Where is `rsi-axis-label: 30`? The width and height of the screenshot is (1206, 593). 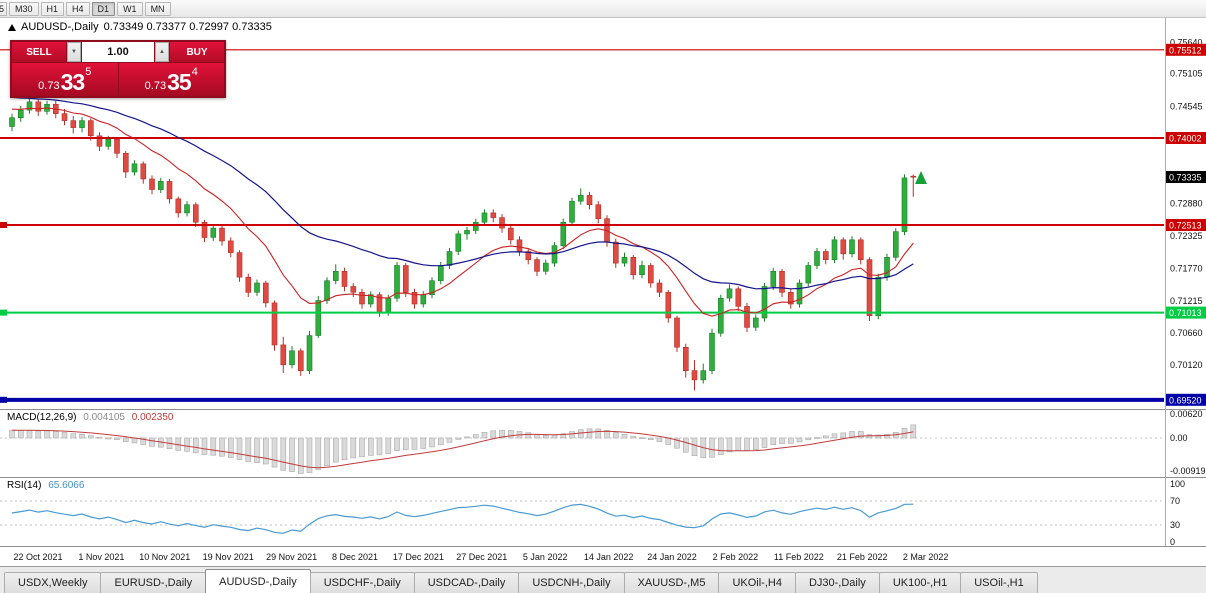 rsi-axis-label: 30 is located at coordinates (1175, 525).